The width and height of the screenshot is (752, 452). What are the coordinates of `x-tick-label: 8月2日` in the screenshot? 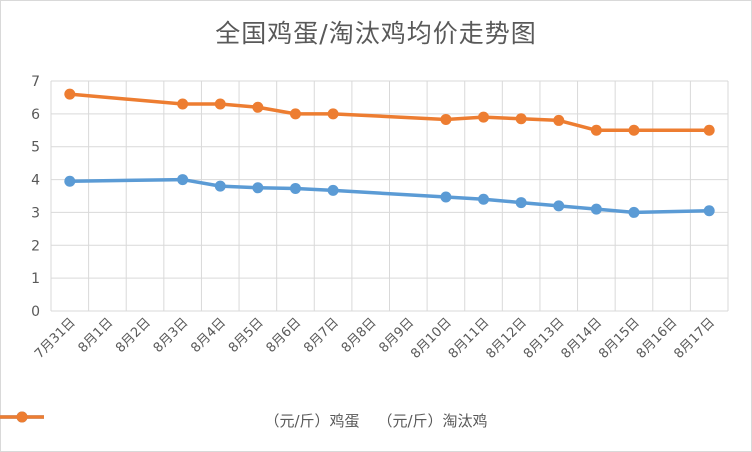 It's located at (133, 335).